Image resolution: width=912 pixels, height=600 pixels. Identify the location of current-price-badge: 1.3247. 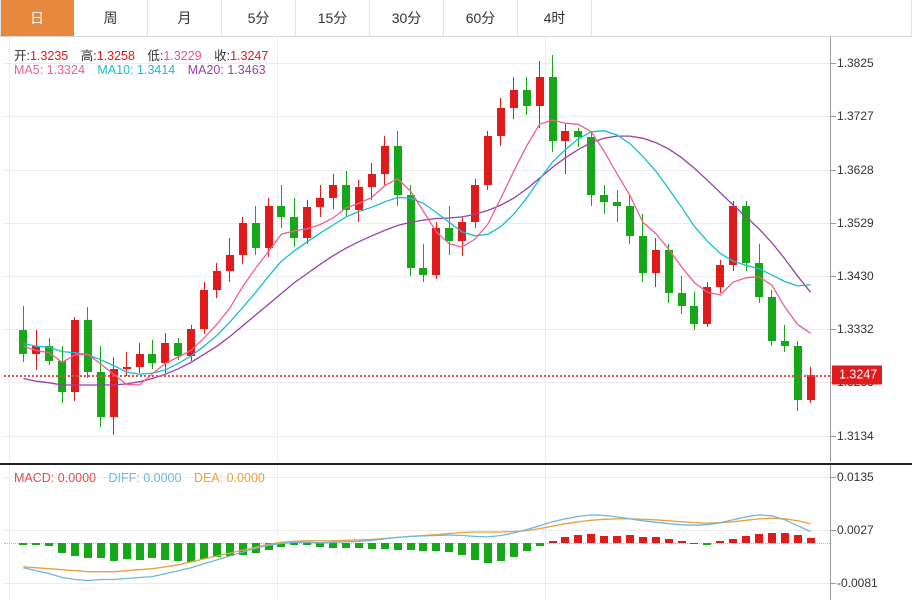
(857, 375).